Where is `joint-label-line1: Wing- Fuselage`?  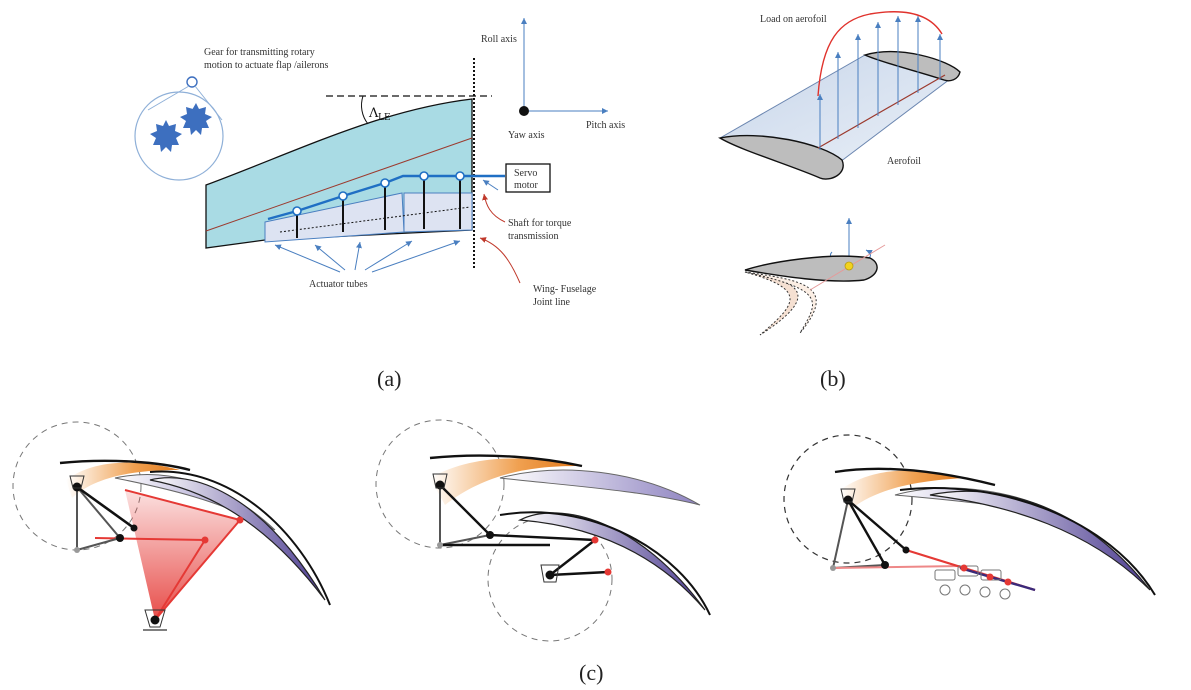 joint-label-line1: Wing- Fuselage is located at coordinates (565, 289).